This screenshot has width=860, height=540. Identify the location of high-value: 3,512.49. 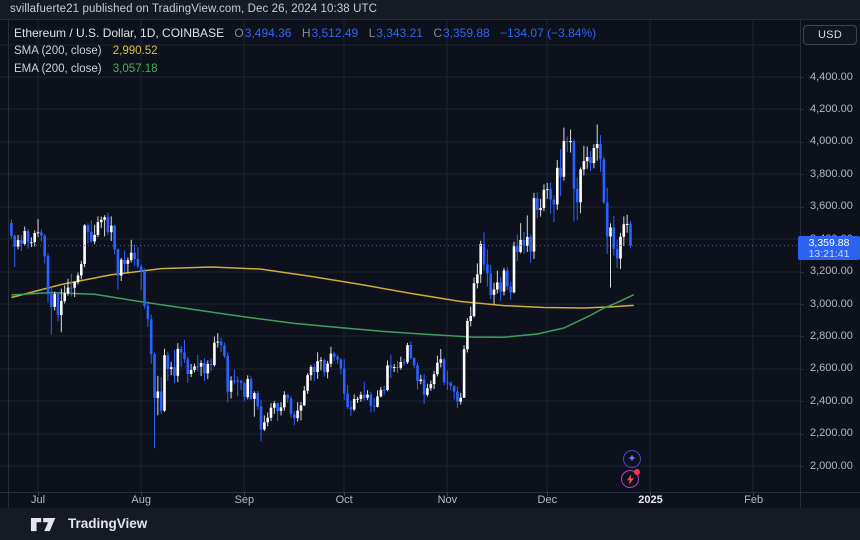
(335, 33).